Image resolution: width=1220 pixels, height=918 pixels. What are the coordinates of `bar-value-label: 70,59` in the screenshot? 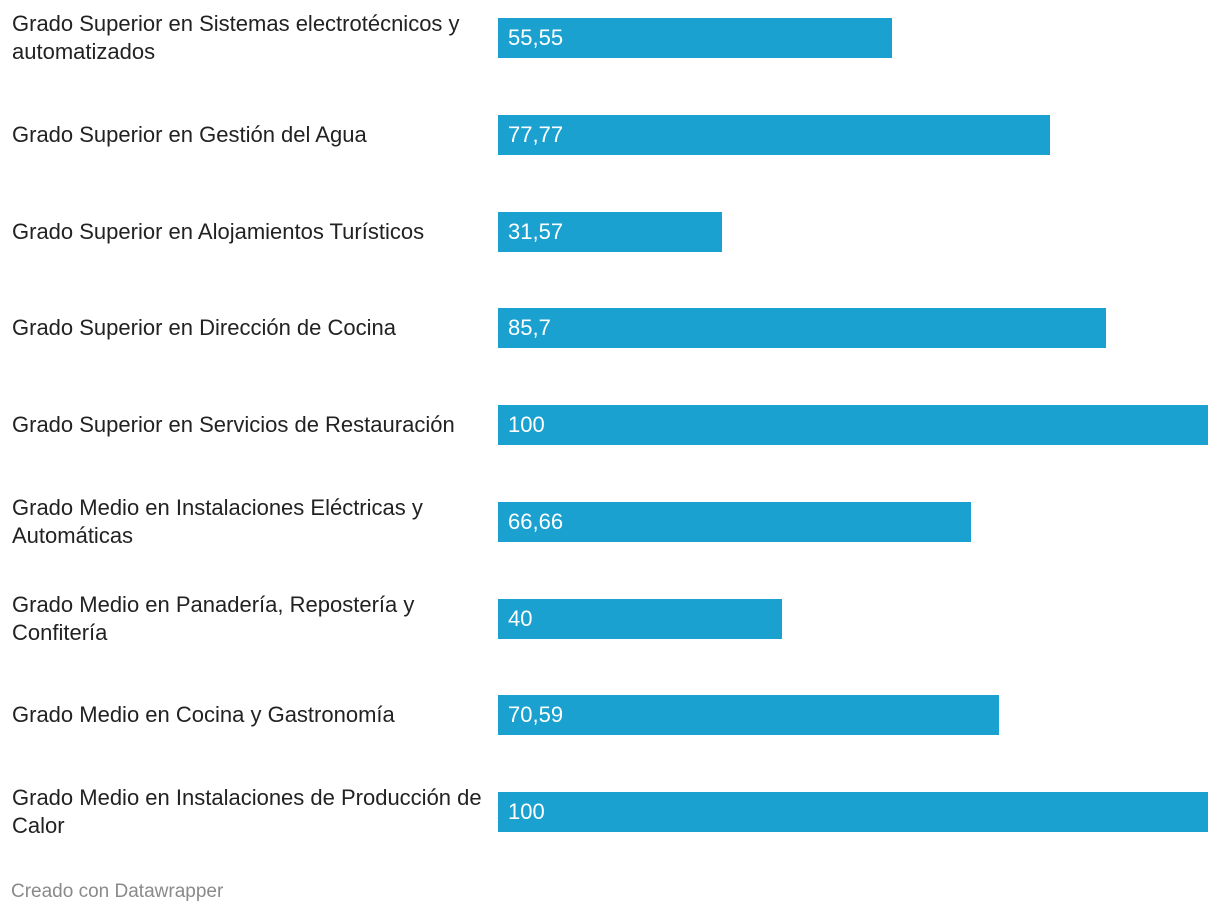 It's located at (536, 715).